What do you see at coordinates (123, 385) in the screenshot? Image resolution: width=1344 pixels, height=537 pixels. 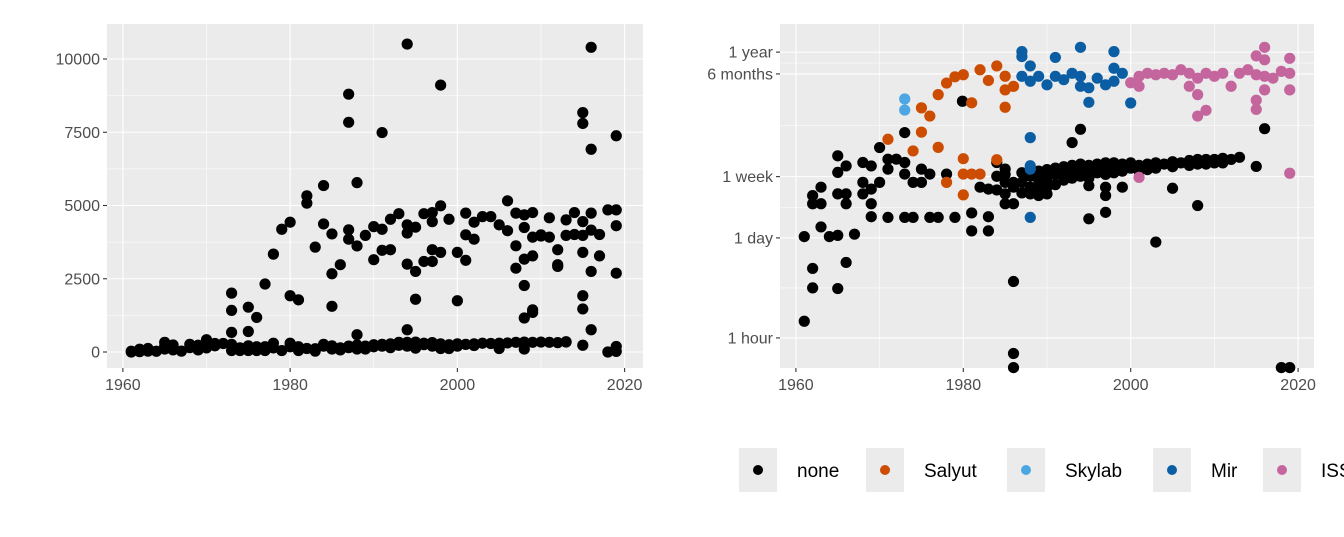 I see `x-tick-label: 1960` at bounding box center [123, 385].